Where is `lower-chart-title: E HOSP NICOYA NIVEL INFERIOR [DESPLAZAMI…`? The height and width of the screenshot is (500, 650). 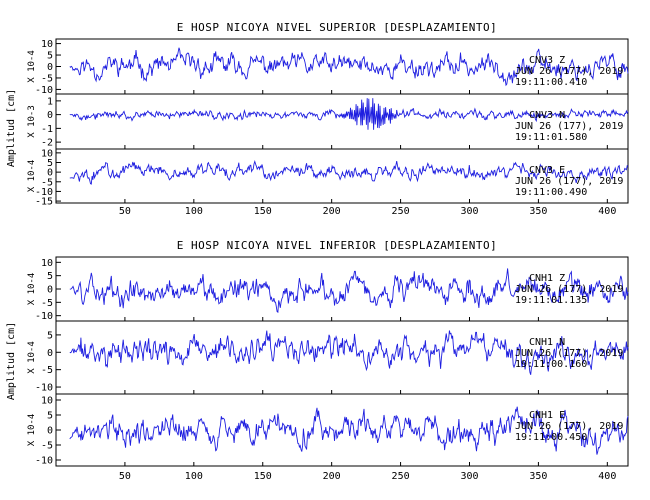
lower-chart-title: E HOSP NICOYA NIVEL INFERIOR [DESPLAZAMI… is located at coordinates (337, 245).